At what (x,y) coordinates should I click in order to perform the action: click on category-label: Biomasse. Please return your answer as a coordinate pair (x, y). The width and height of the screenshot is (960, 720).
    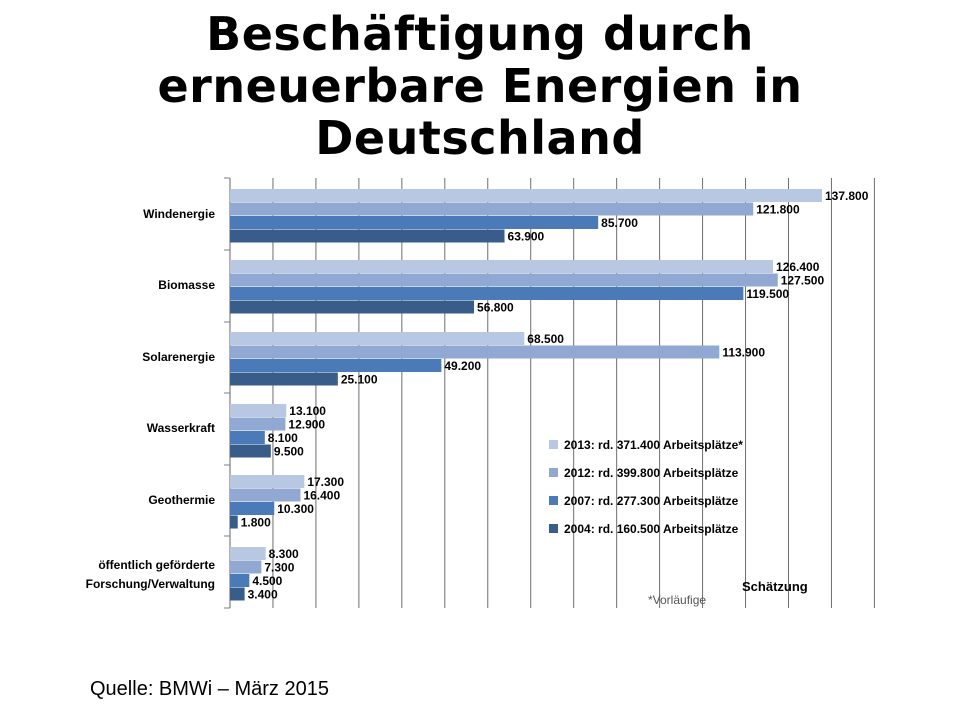
    Looking at the image, I should click on (186, 285).